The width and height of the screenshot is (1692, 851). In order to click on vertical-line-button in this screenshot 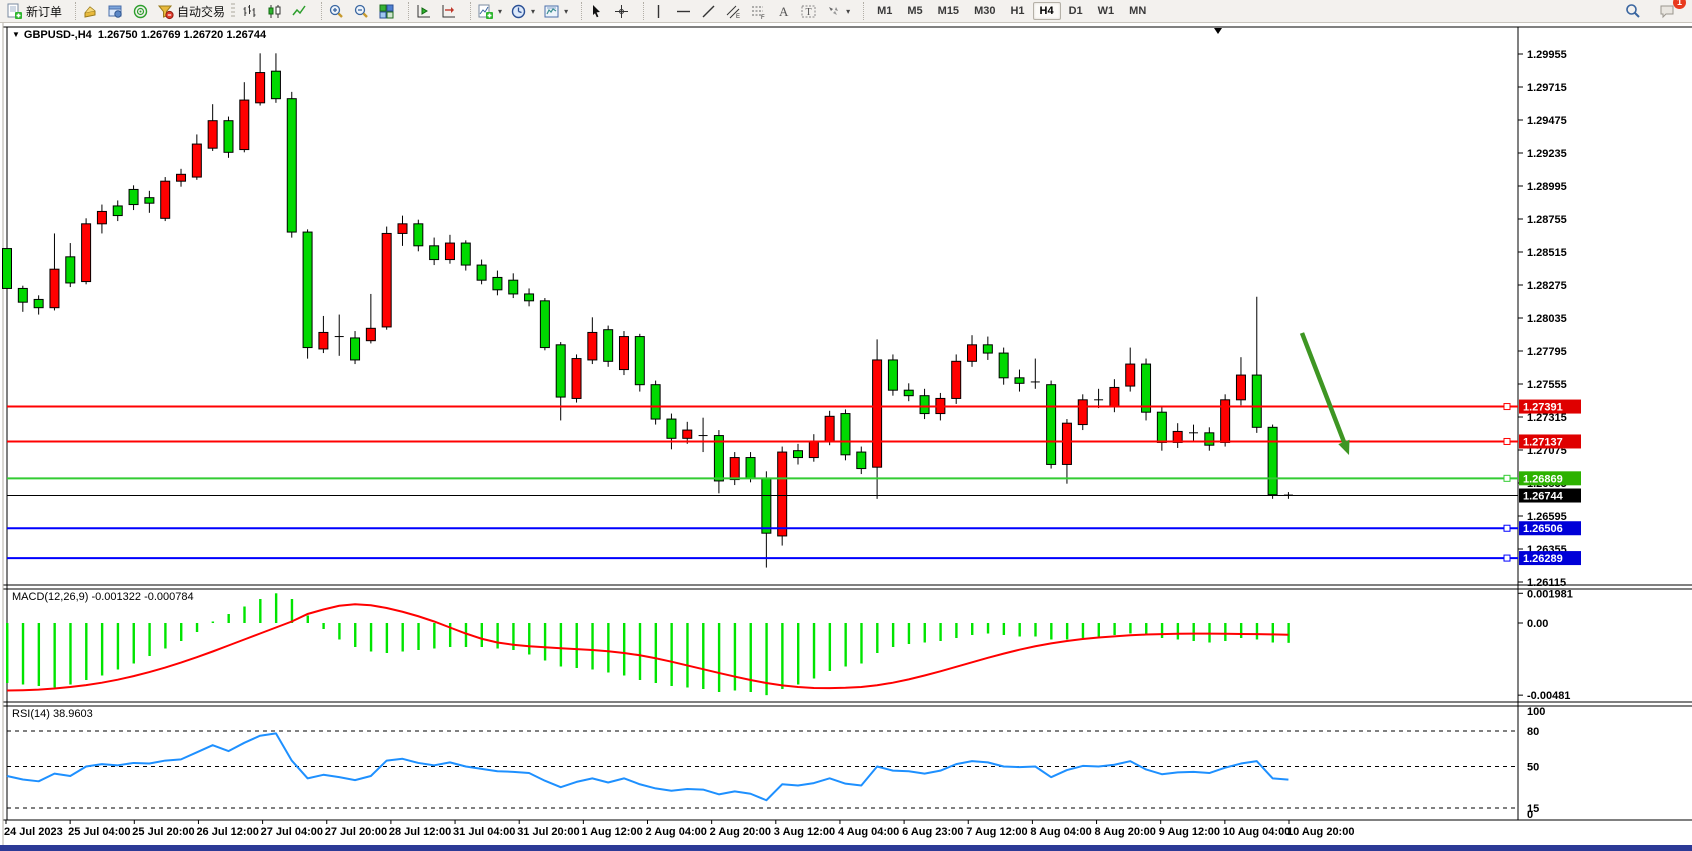, I will do `click(658, 11)`.